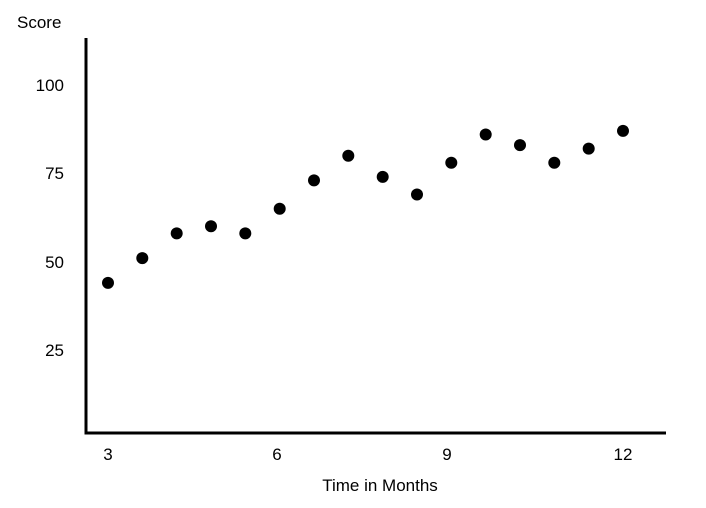  What do you see at coordinates (50, 85) in the screenshot?
I see `y-tick-label: 100` at bounding box center [50, 85].